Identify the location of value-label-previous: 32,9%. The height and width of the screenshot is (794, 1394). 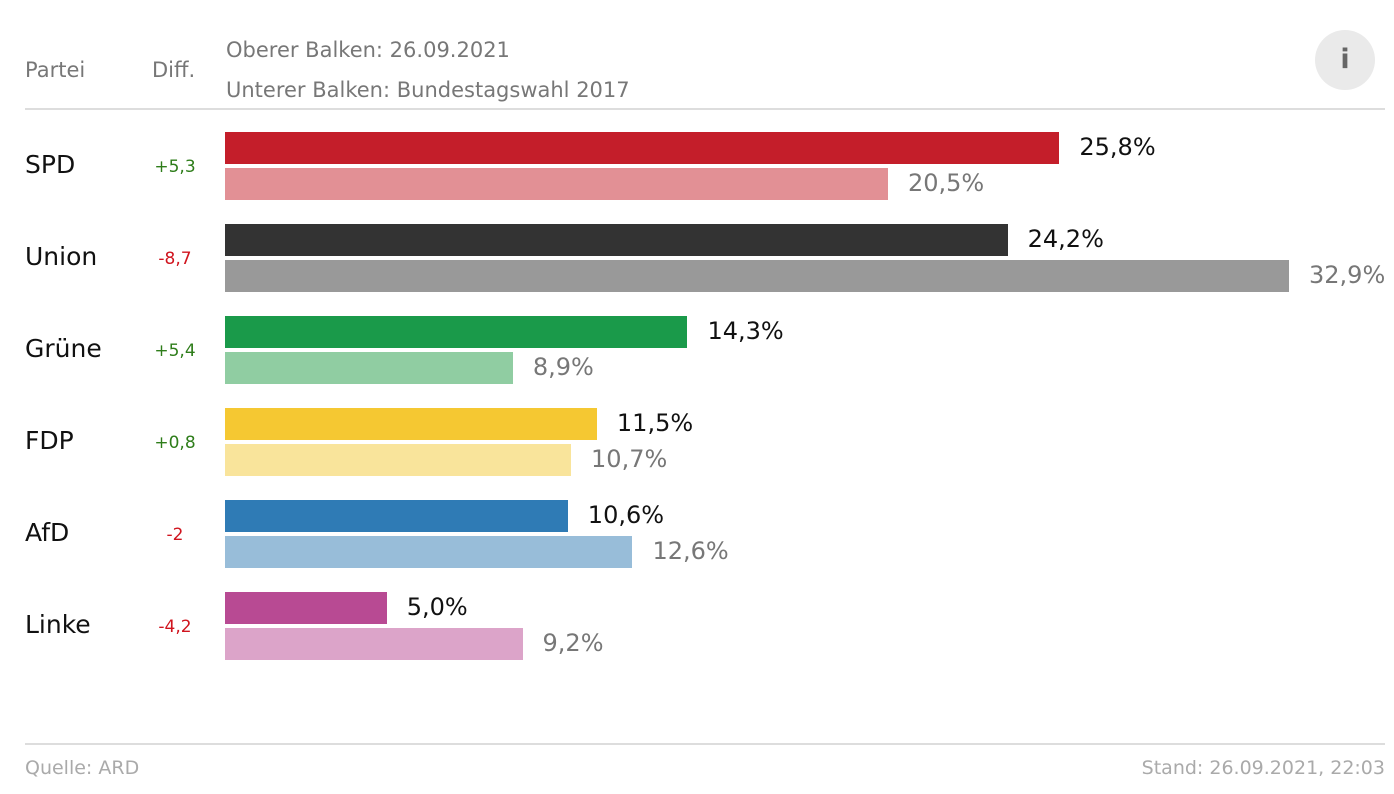
(1347, 275).